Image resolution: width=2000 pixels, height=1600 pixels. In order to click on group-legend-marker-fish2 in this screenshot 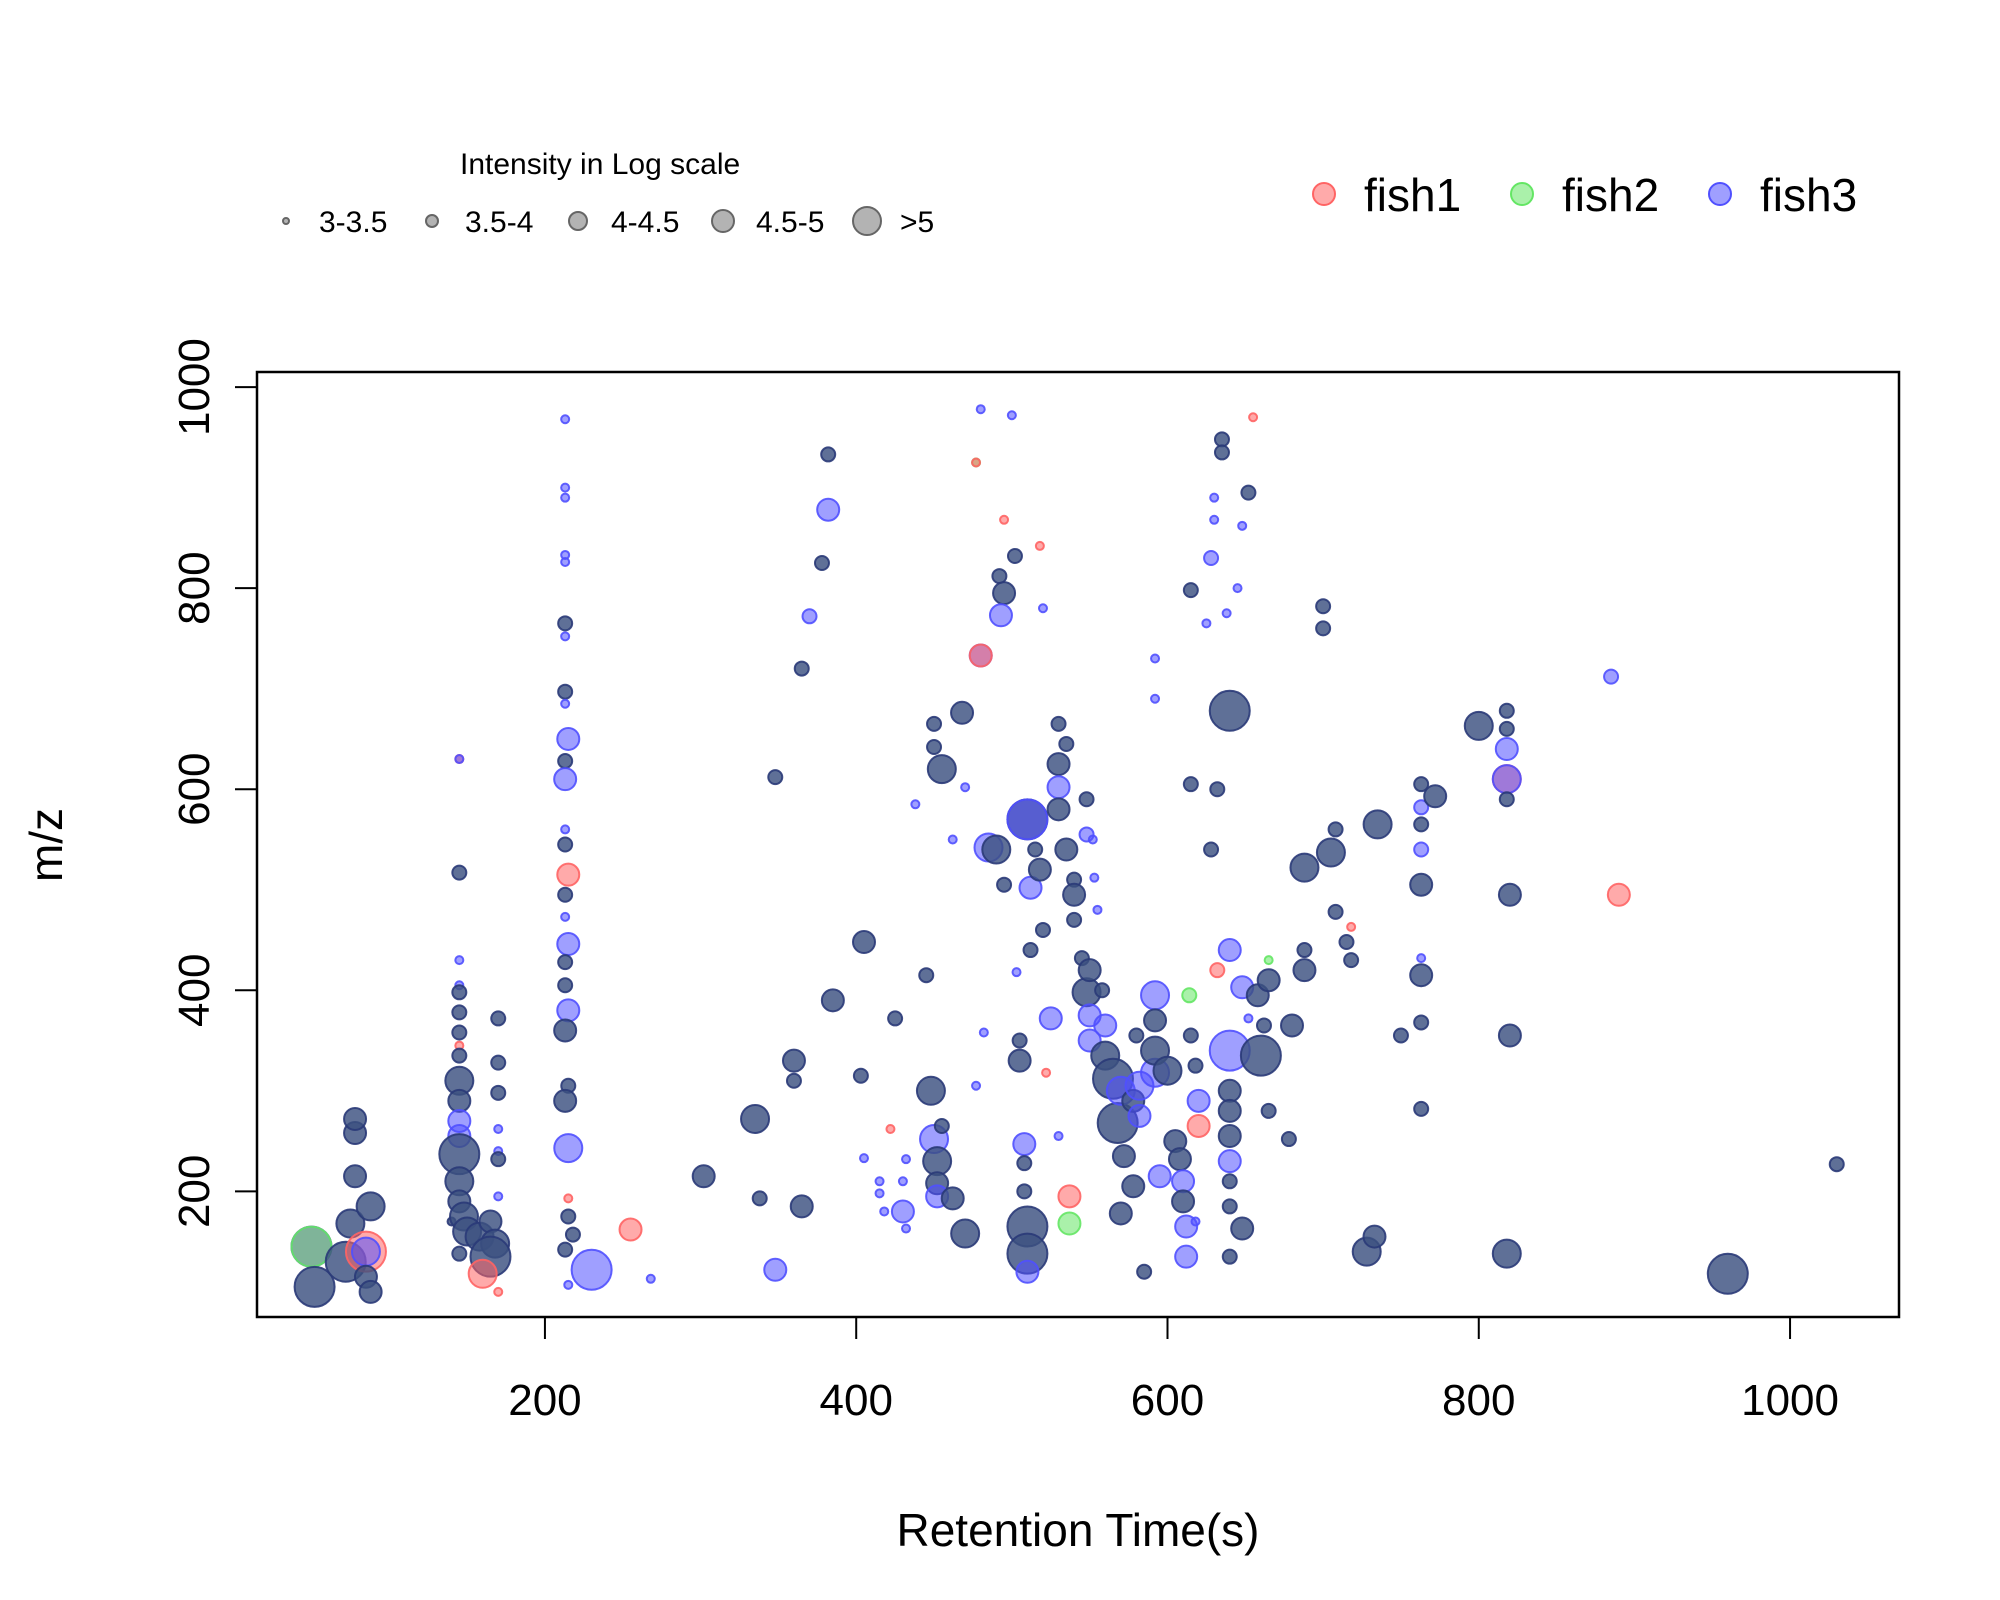, I will do `click(1522, 194)`.